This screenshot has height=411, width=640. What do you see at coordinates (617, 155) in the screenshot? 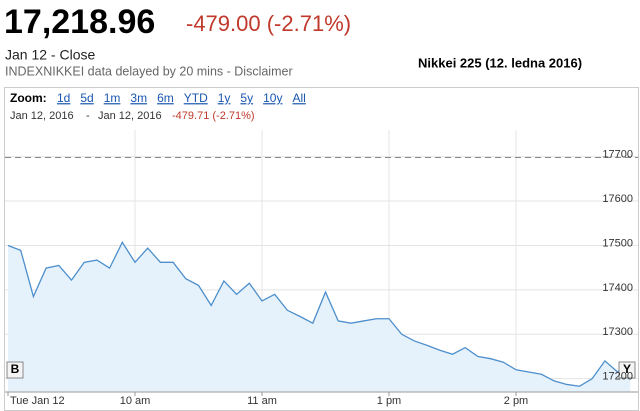
I see `y-tick-label: 17700` at bounding box center [617, 155].